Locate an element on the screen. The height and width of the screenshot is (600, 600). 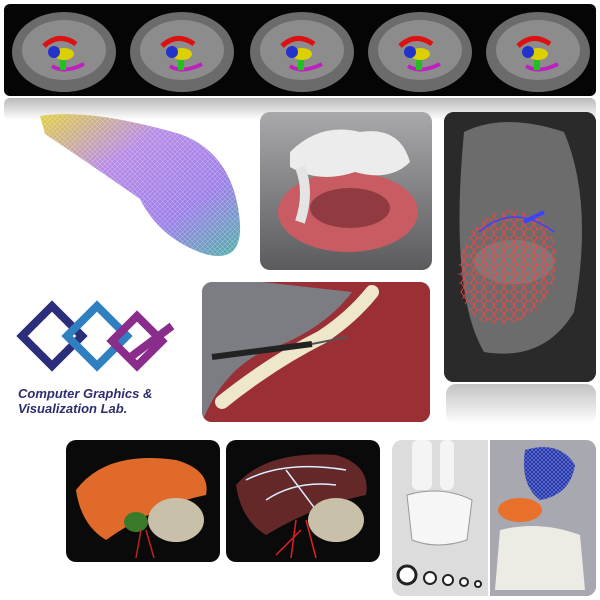
liver-vessels-panel is located at coordinates (303, 501).